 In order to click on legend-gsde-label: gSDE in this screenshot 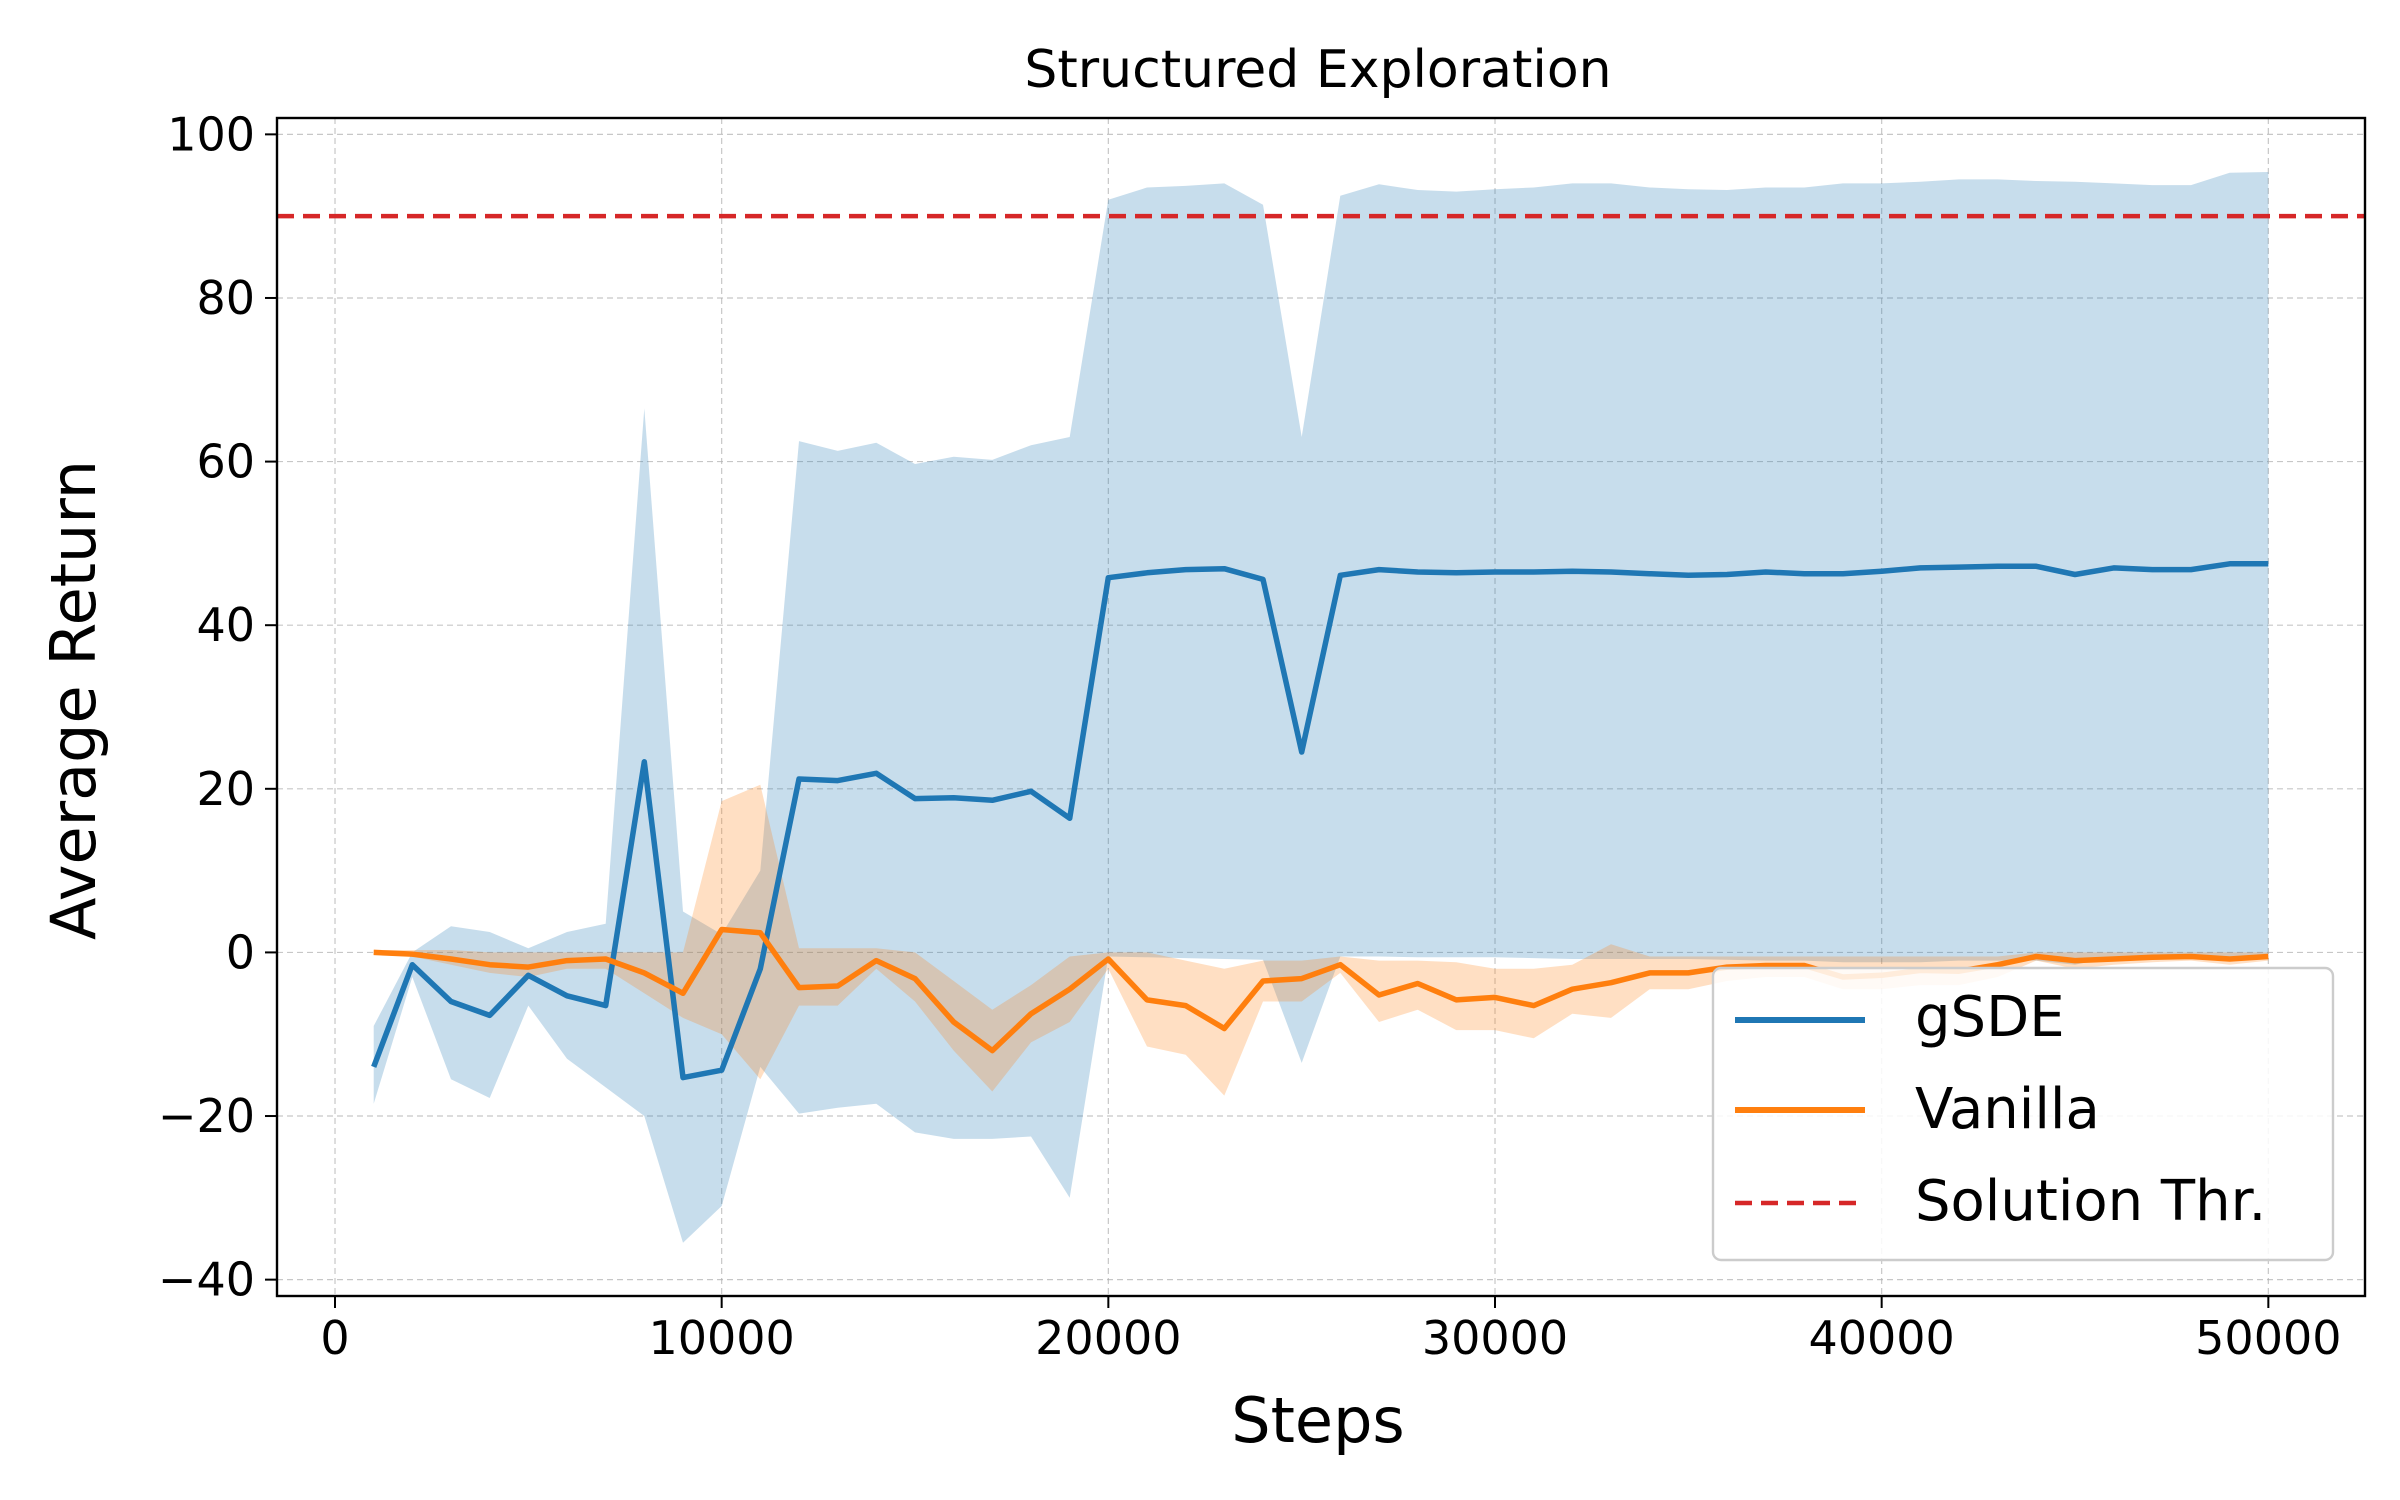, I will do `click(1990, 1017)`.